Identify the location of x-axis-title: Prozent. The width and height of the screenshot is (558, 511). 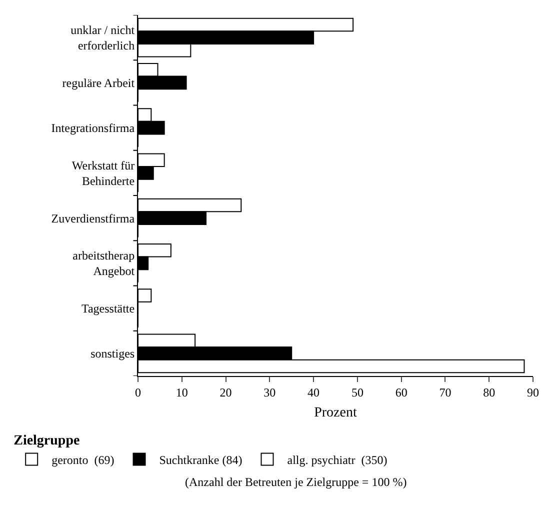
(335, 413).